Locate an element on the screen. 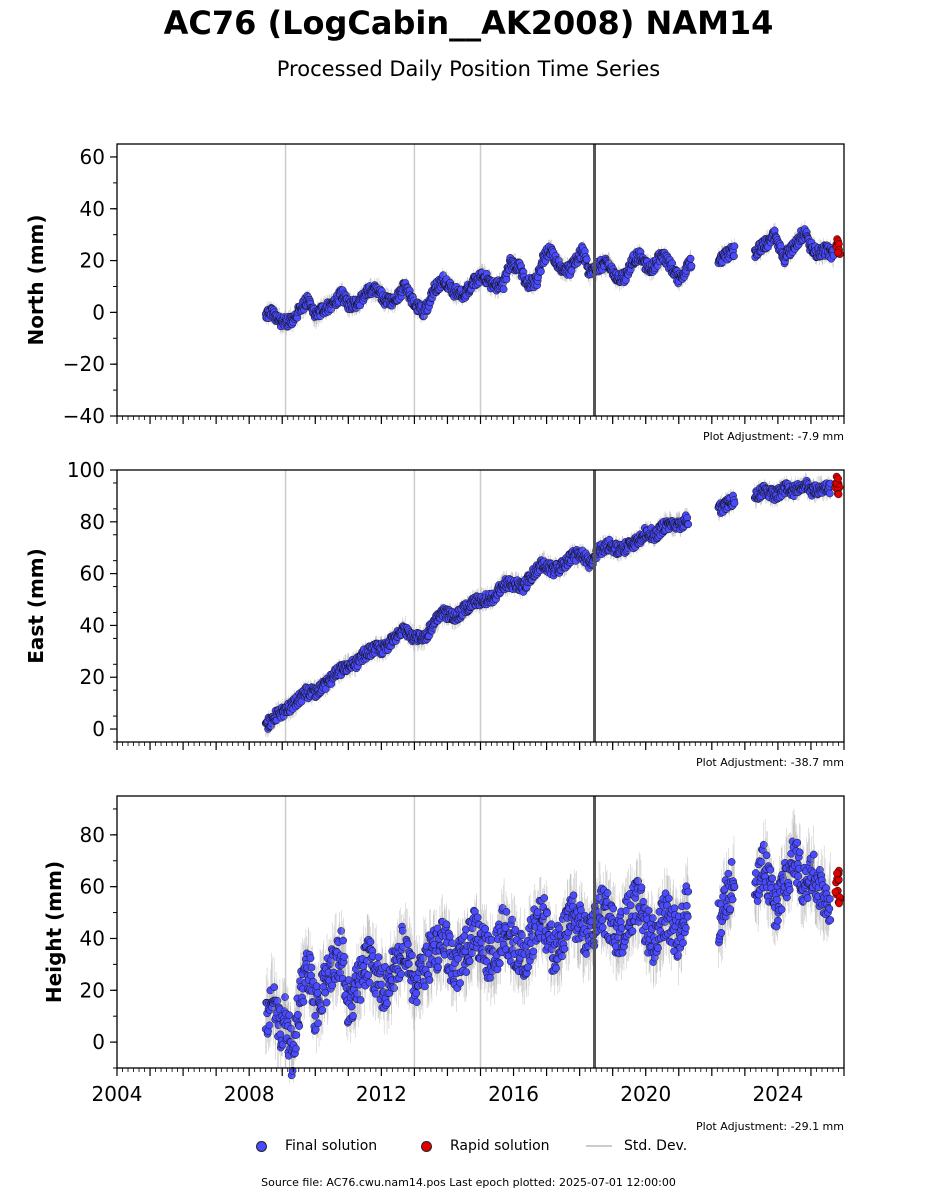 Image resolution: width=937 pixels, height=1200 pixels. chart-subtitle: Processed Daily Position Time Series is located at coordinates (468, 69).